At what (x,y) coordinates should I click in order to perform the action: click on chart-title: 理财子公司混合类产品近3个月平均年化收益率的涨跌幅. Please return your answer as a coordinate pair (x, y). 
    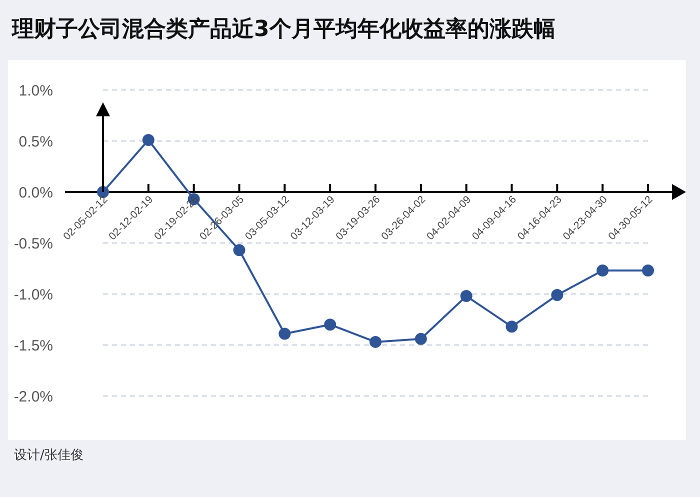
    Looking at the image, I should click on (284, 30).